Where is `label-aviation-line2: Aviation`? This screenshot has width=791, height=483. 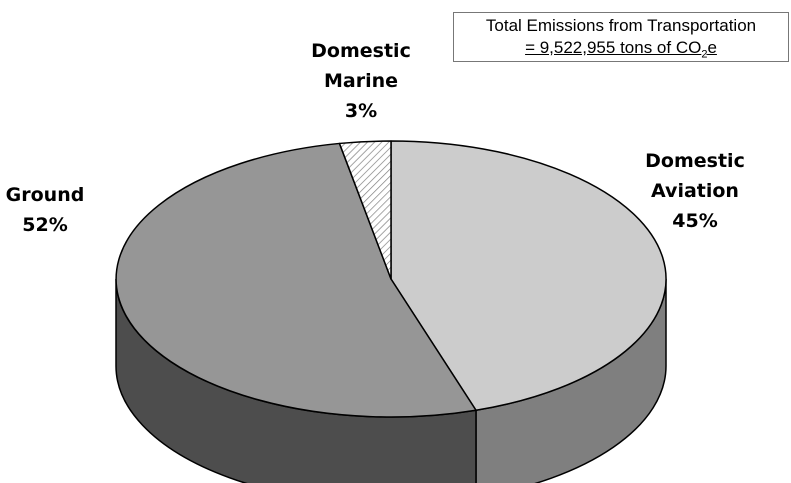 label-aviation-line2: Aviation is located at coordinates (695, 191).